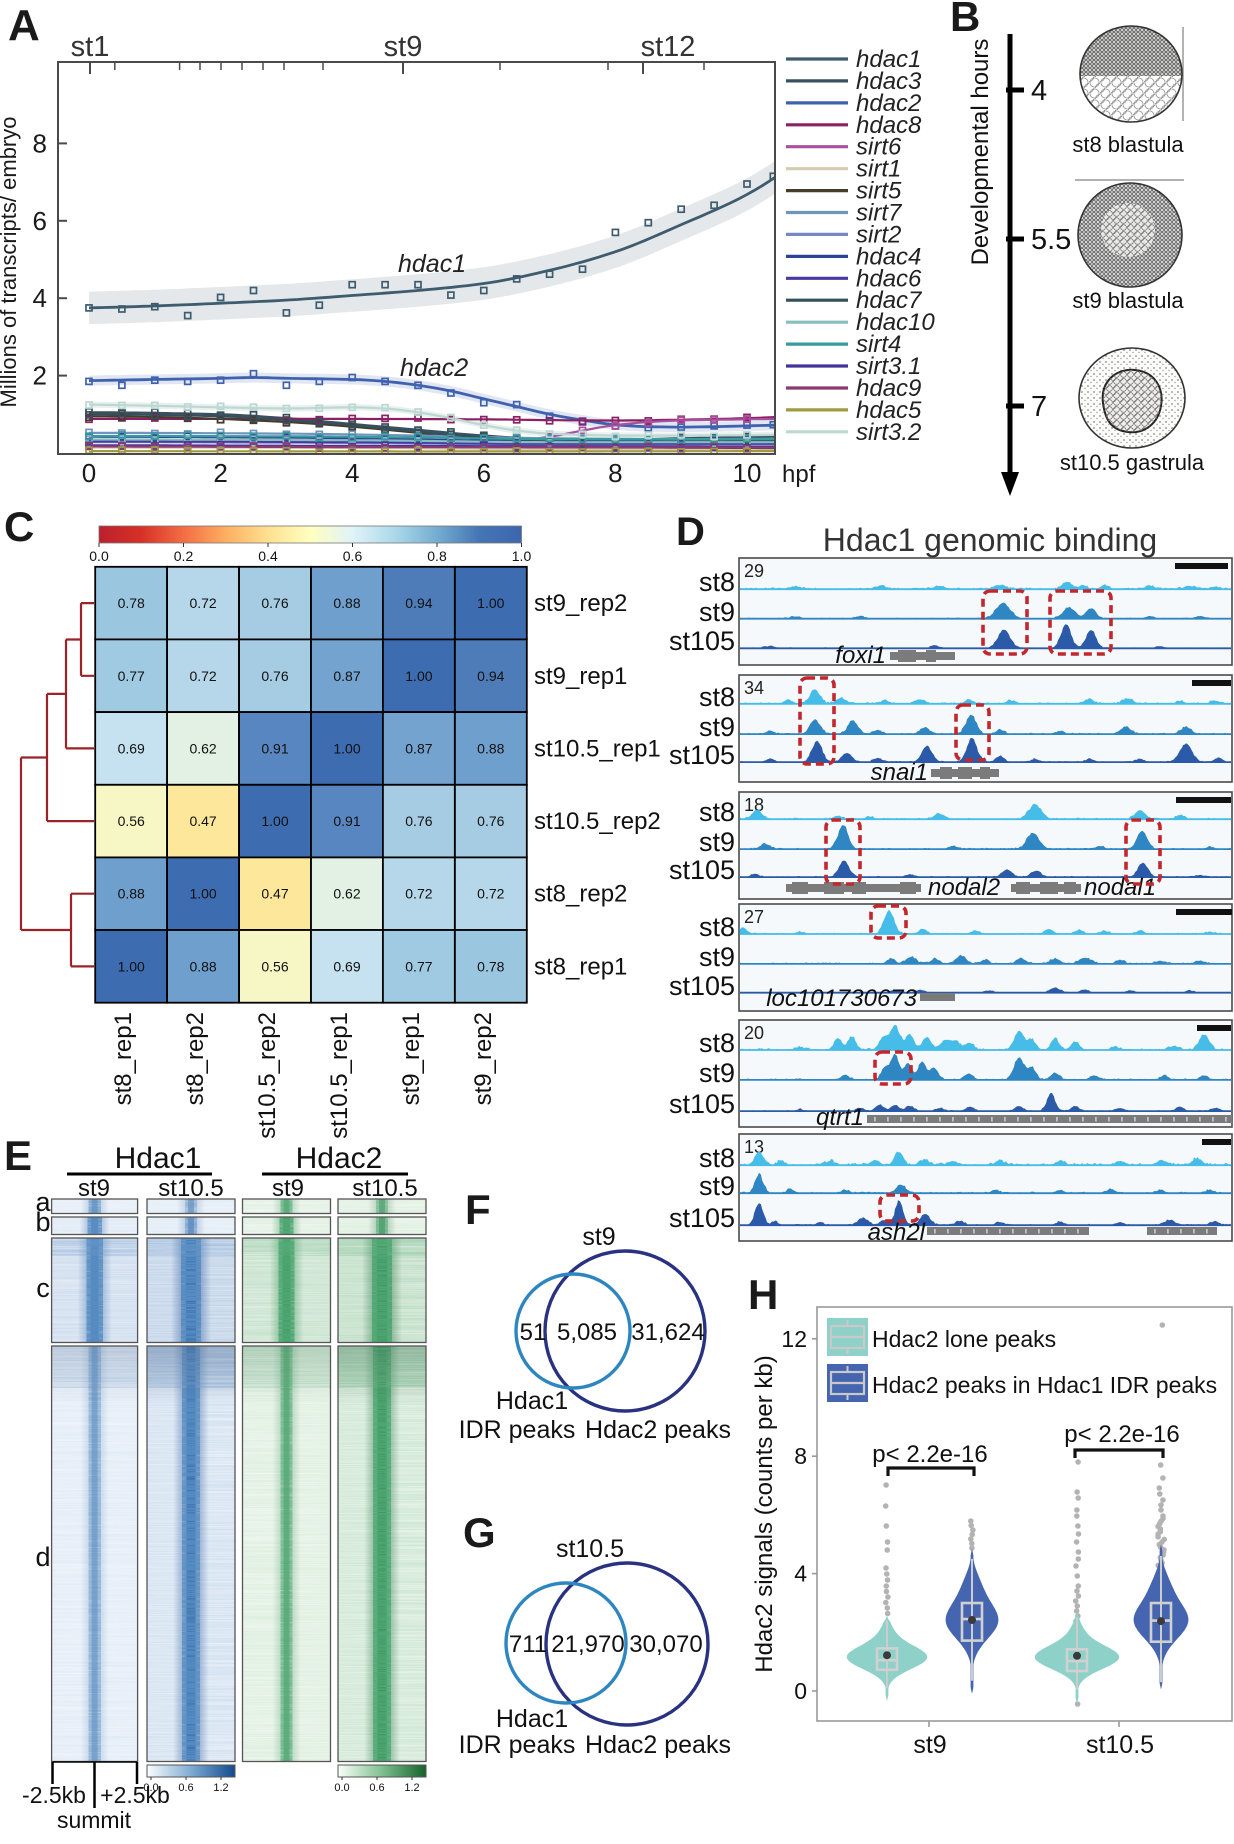 This screenshot has height=1844, width=1234. Describe the element at coordinates (888, 432) in the screenshot. I see `svg-text: sirt3.2` at that location.